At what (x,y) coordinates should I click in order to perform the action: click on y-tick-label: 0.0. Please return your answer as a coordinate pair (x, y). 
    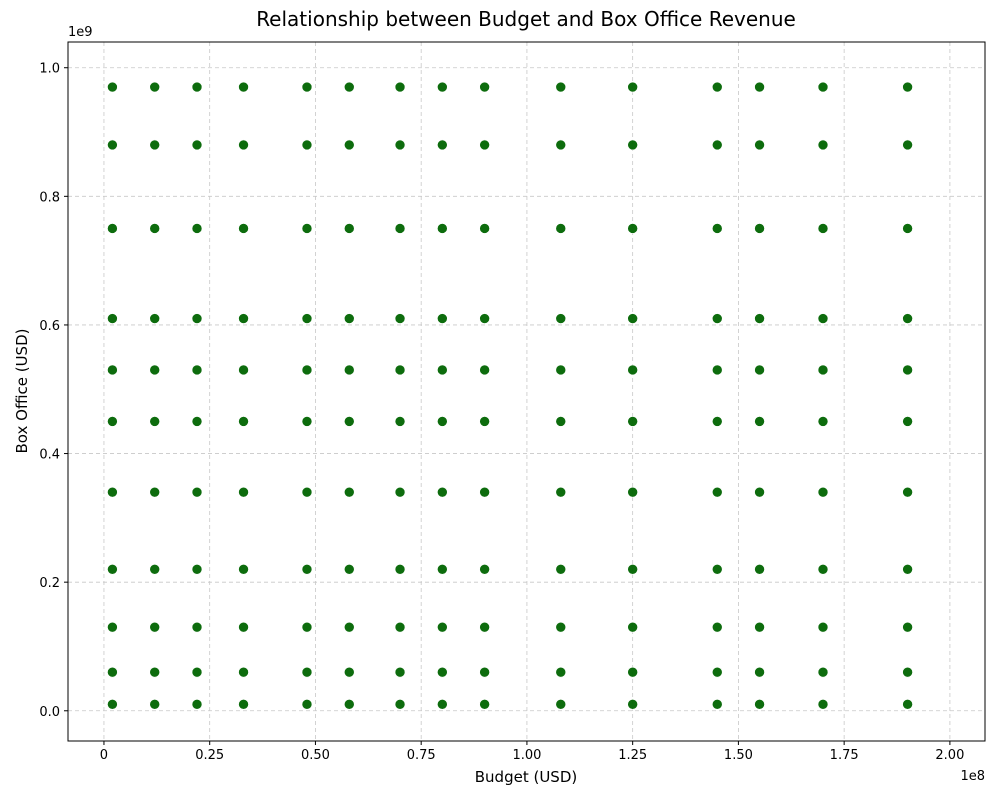
    Looking at the image, I should click on (49, 712).